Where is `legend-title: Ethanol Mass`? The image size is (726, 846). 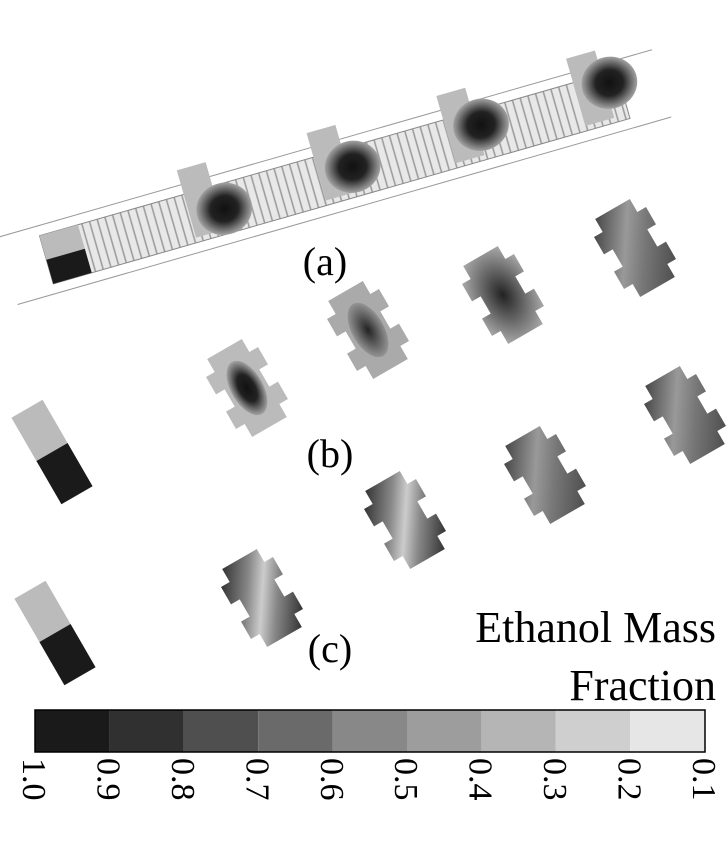
legend-title: Ethanol Mass is located at coordinates (595, 627).